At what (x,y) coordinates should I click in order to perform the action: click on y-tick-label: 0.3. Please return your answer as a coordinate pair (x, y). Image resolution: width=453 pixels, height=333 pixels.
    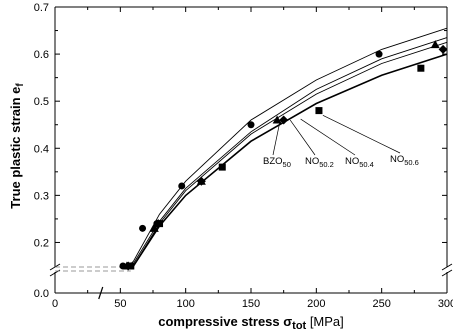
    Looking at the image, I should click on (41, 196).